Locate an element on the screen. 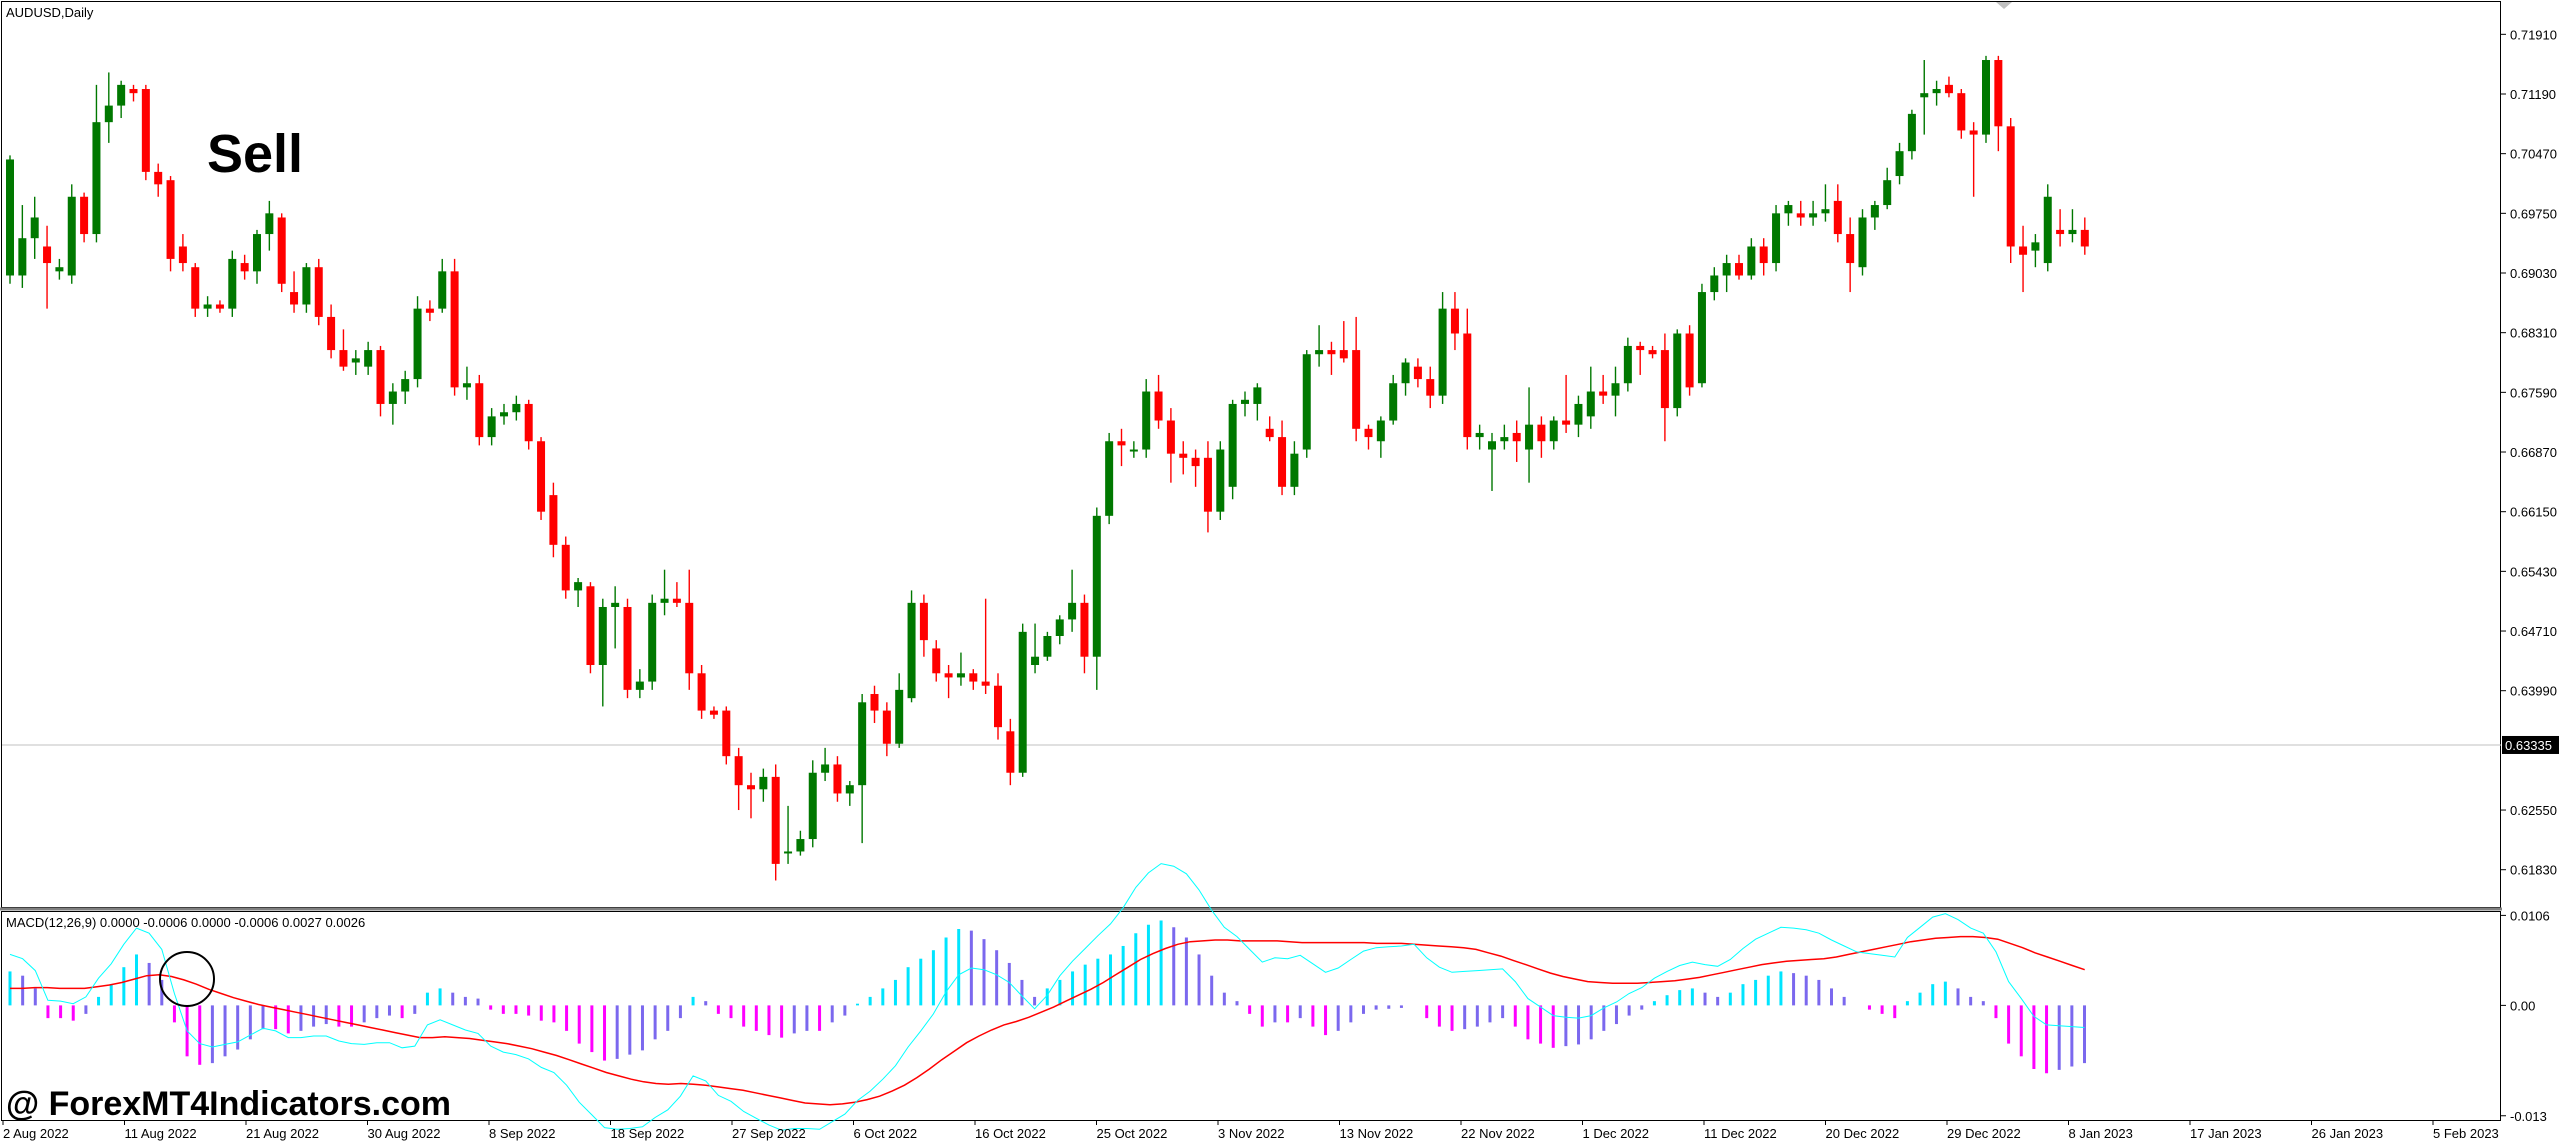 The image size is (2560, 1142). price-tick-label: 0.70470 is located at coordinates (2533, 154).